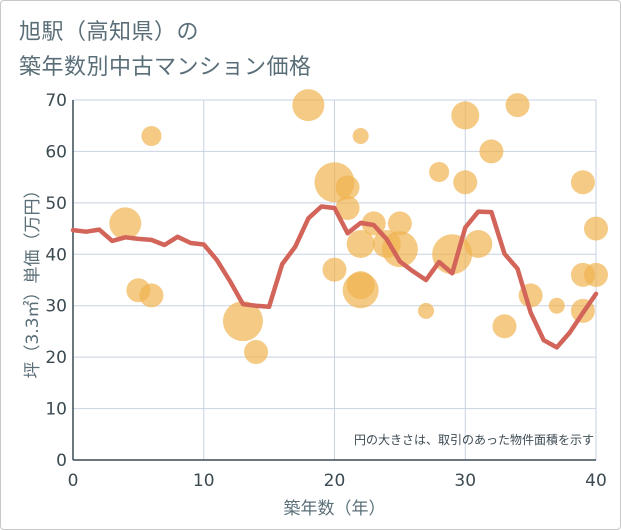 Image resolution: width=621 pixels, height=530 pixels. I want to click on chart-title-line-2: 築年数別中古マンション価格, so click(165, 67).